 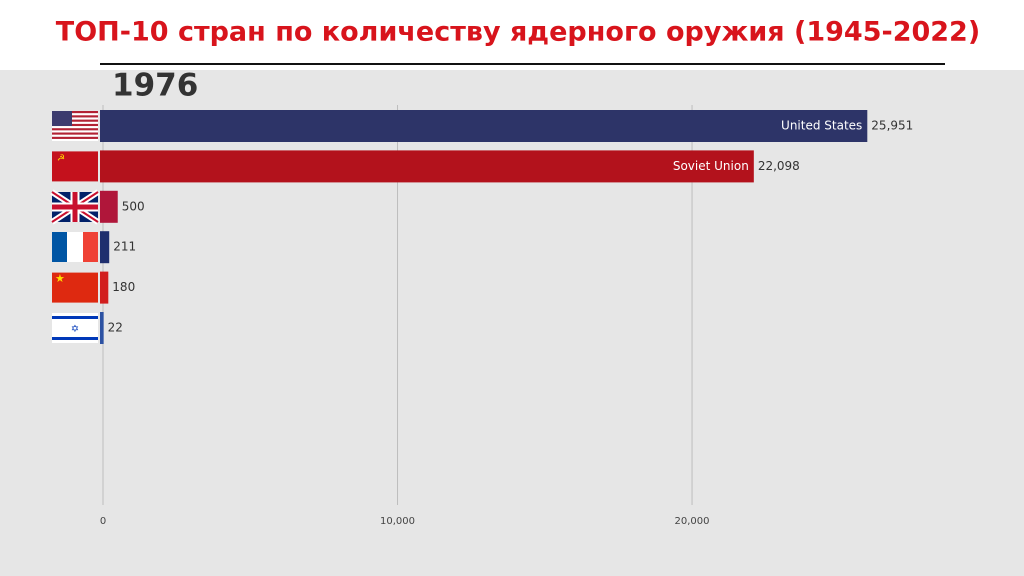 I want to click on x-tick-label: 0, so click(x=103, y=521).